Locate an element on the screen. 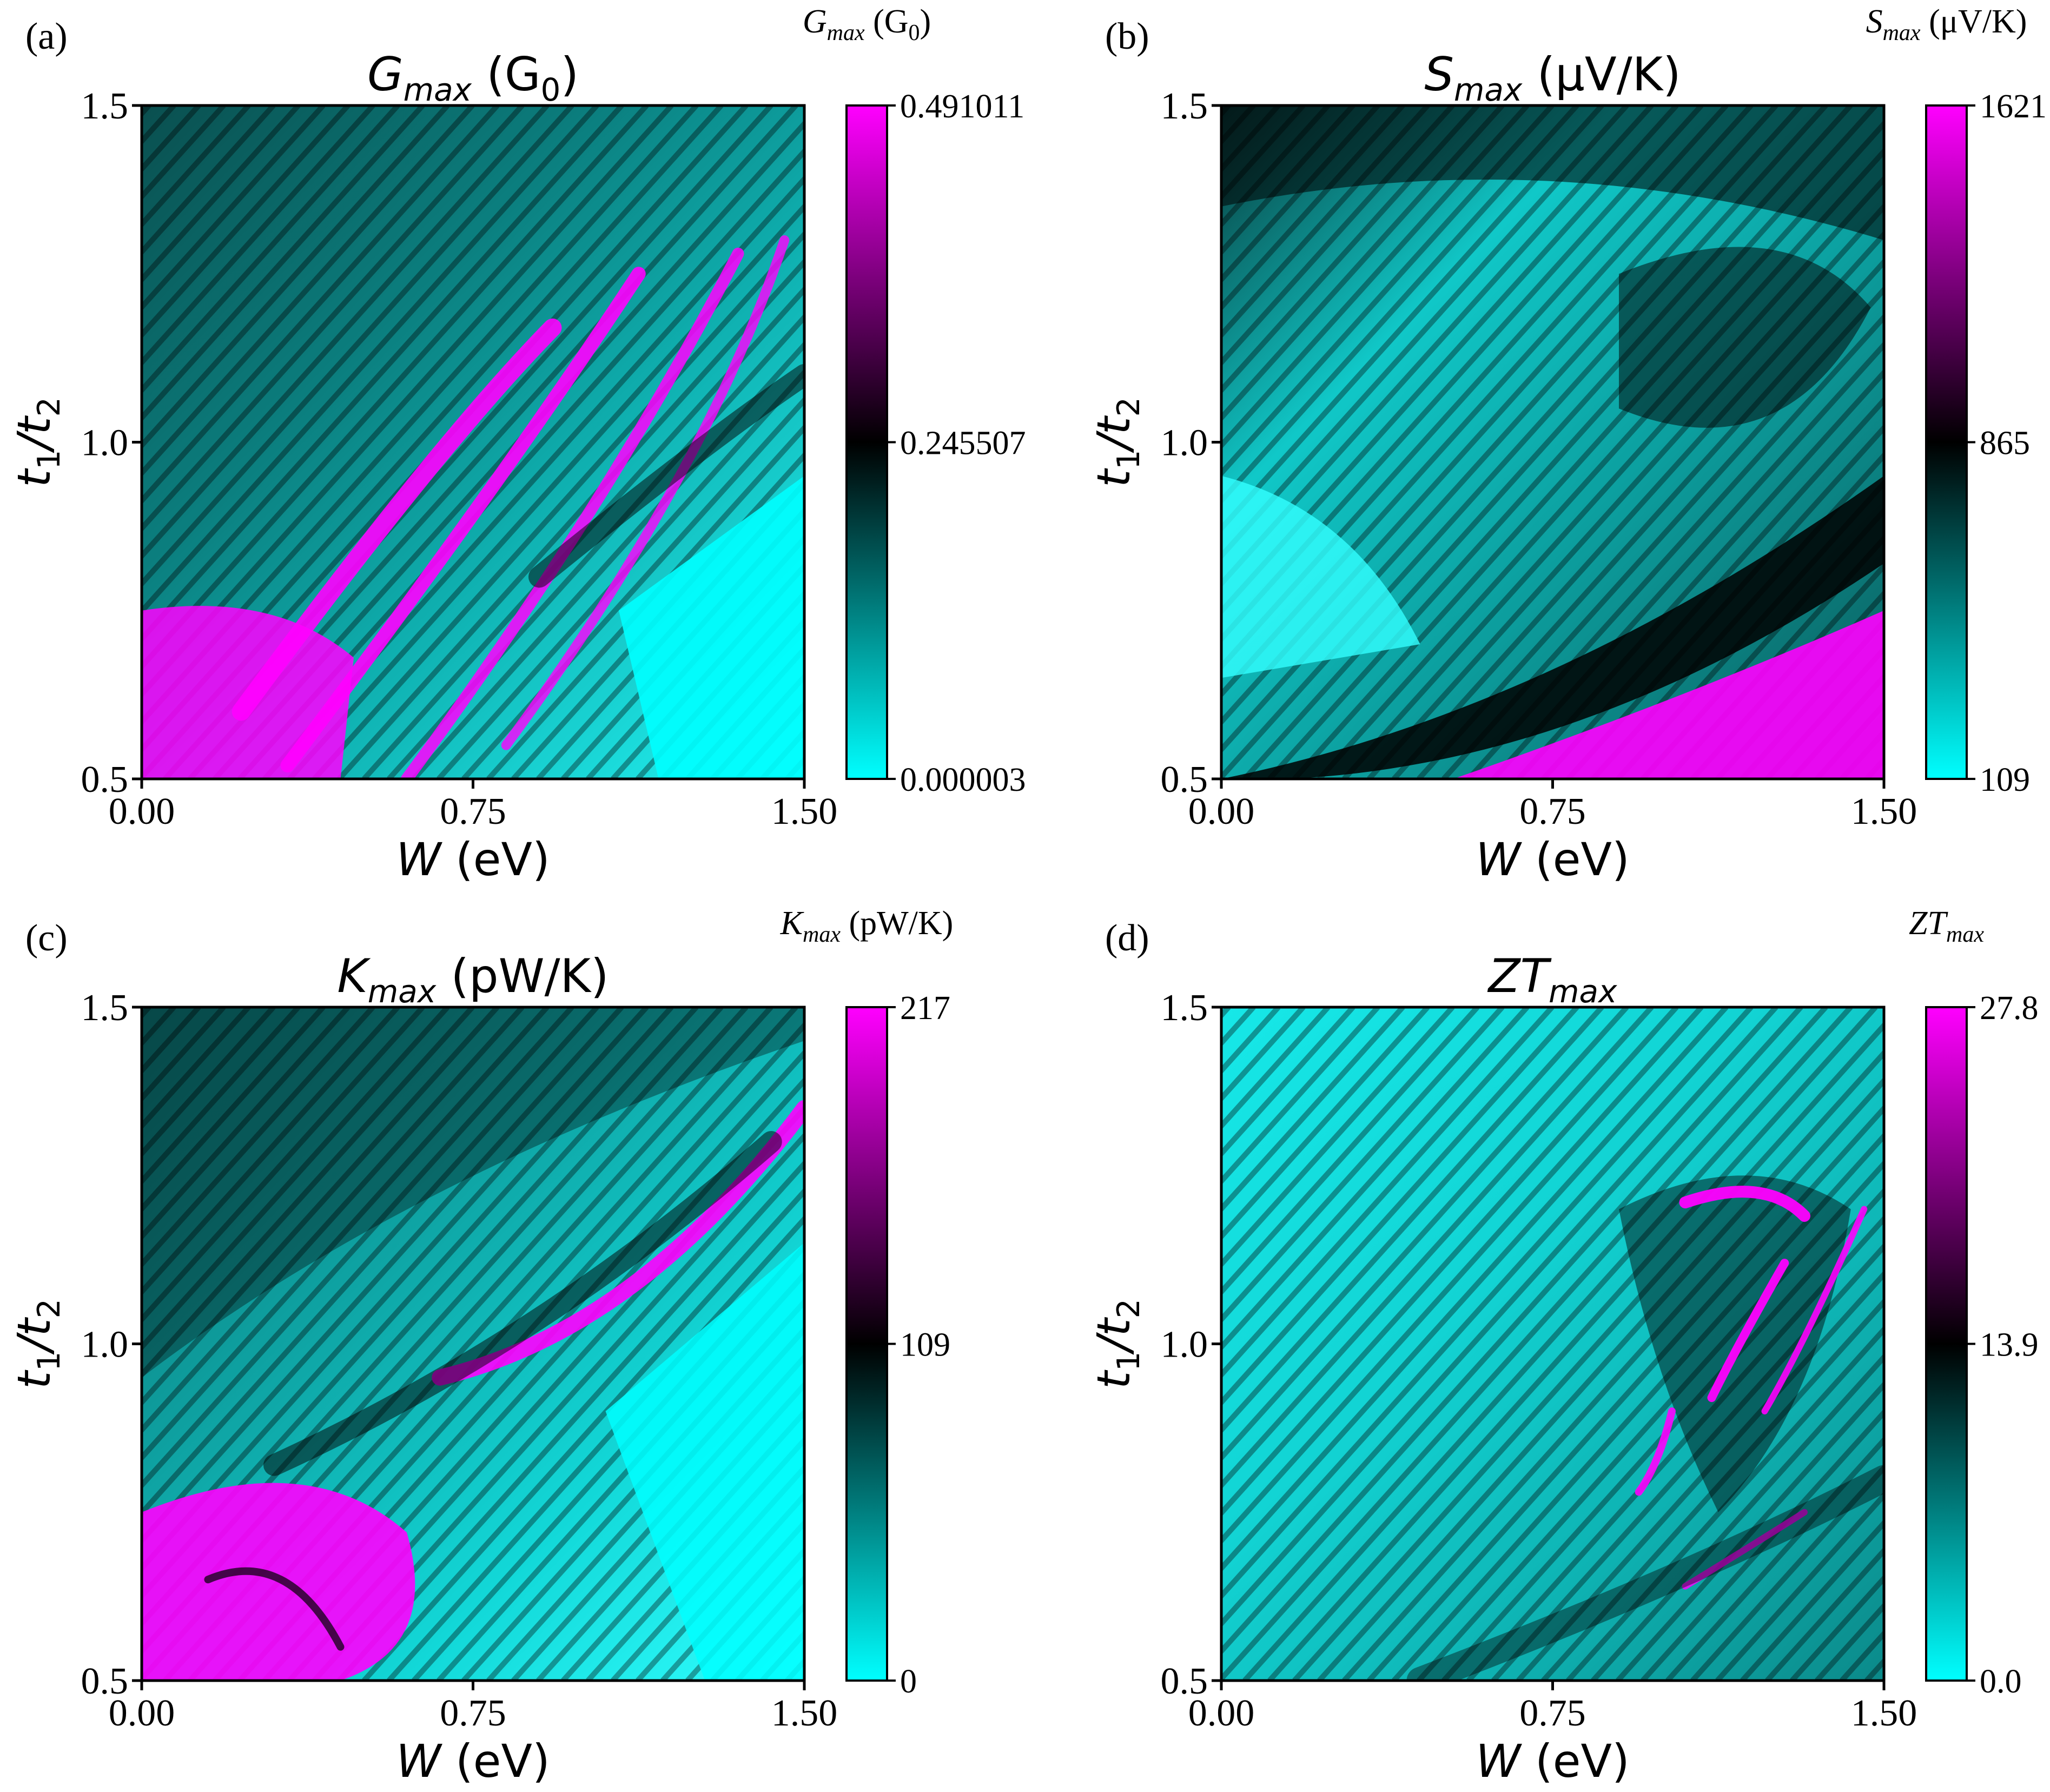  colorbar-label: ZTmax is located at coordinates (1946, 926).